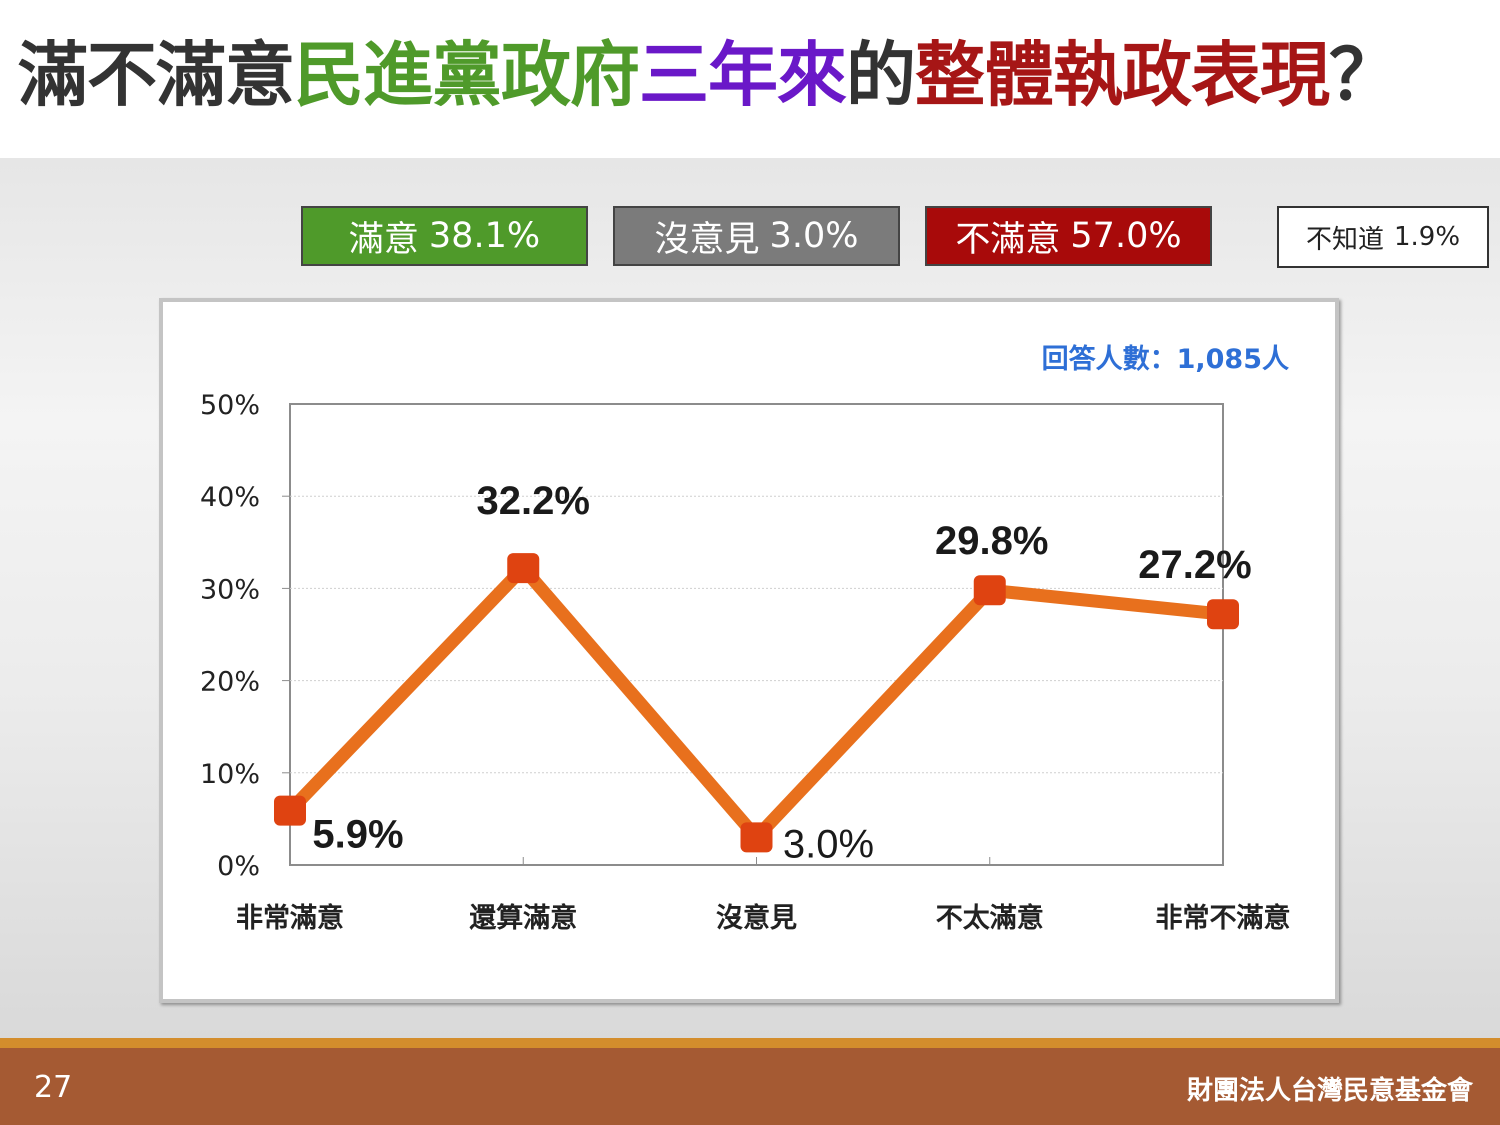  Describe the element at coordinates (1068, 236) in the screenshot. I see `unsatisfied-summary-badge: 不滿意 57.0%` at that location.